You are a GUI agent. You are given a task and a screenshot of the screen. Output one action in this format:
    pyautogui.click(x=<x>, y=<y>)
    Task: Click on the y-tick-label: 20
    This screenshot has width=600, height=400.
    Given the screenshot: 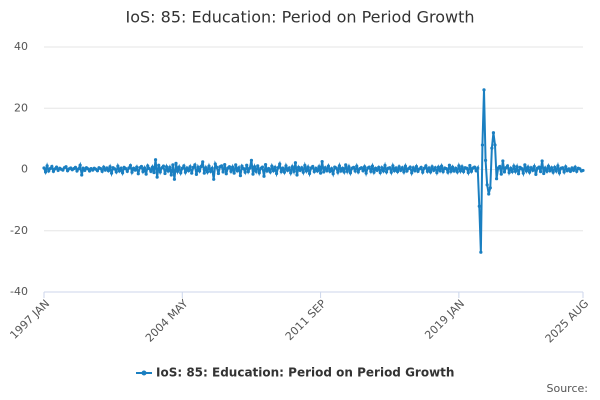 What is the action you would take?
    pyautogui.click(x=21, y=107)
    